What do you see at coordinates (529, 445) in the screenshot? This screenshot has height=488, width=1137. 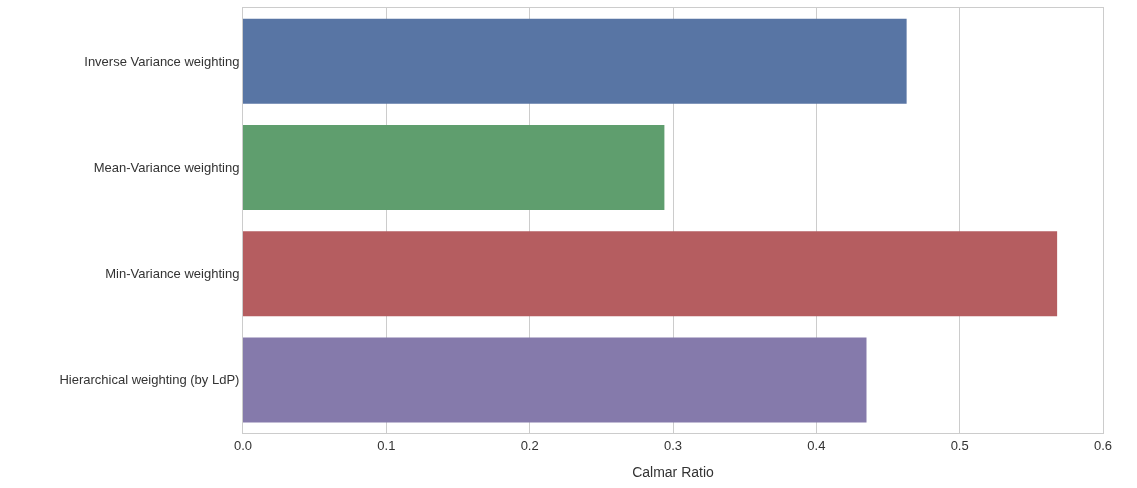 I see `x-tick-label: 0.2` at bounding box center [529, 445].